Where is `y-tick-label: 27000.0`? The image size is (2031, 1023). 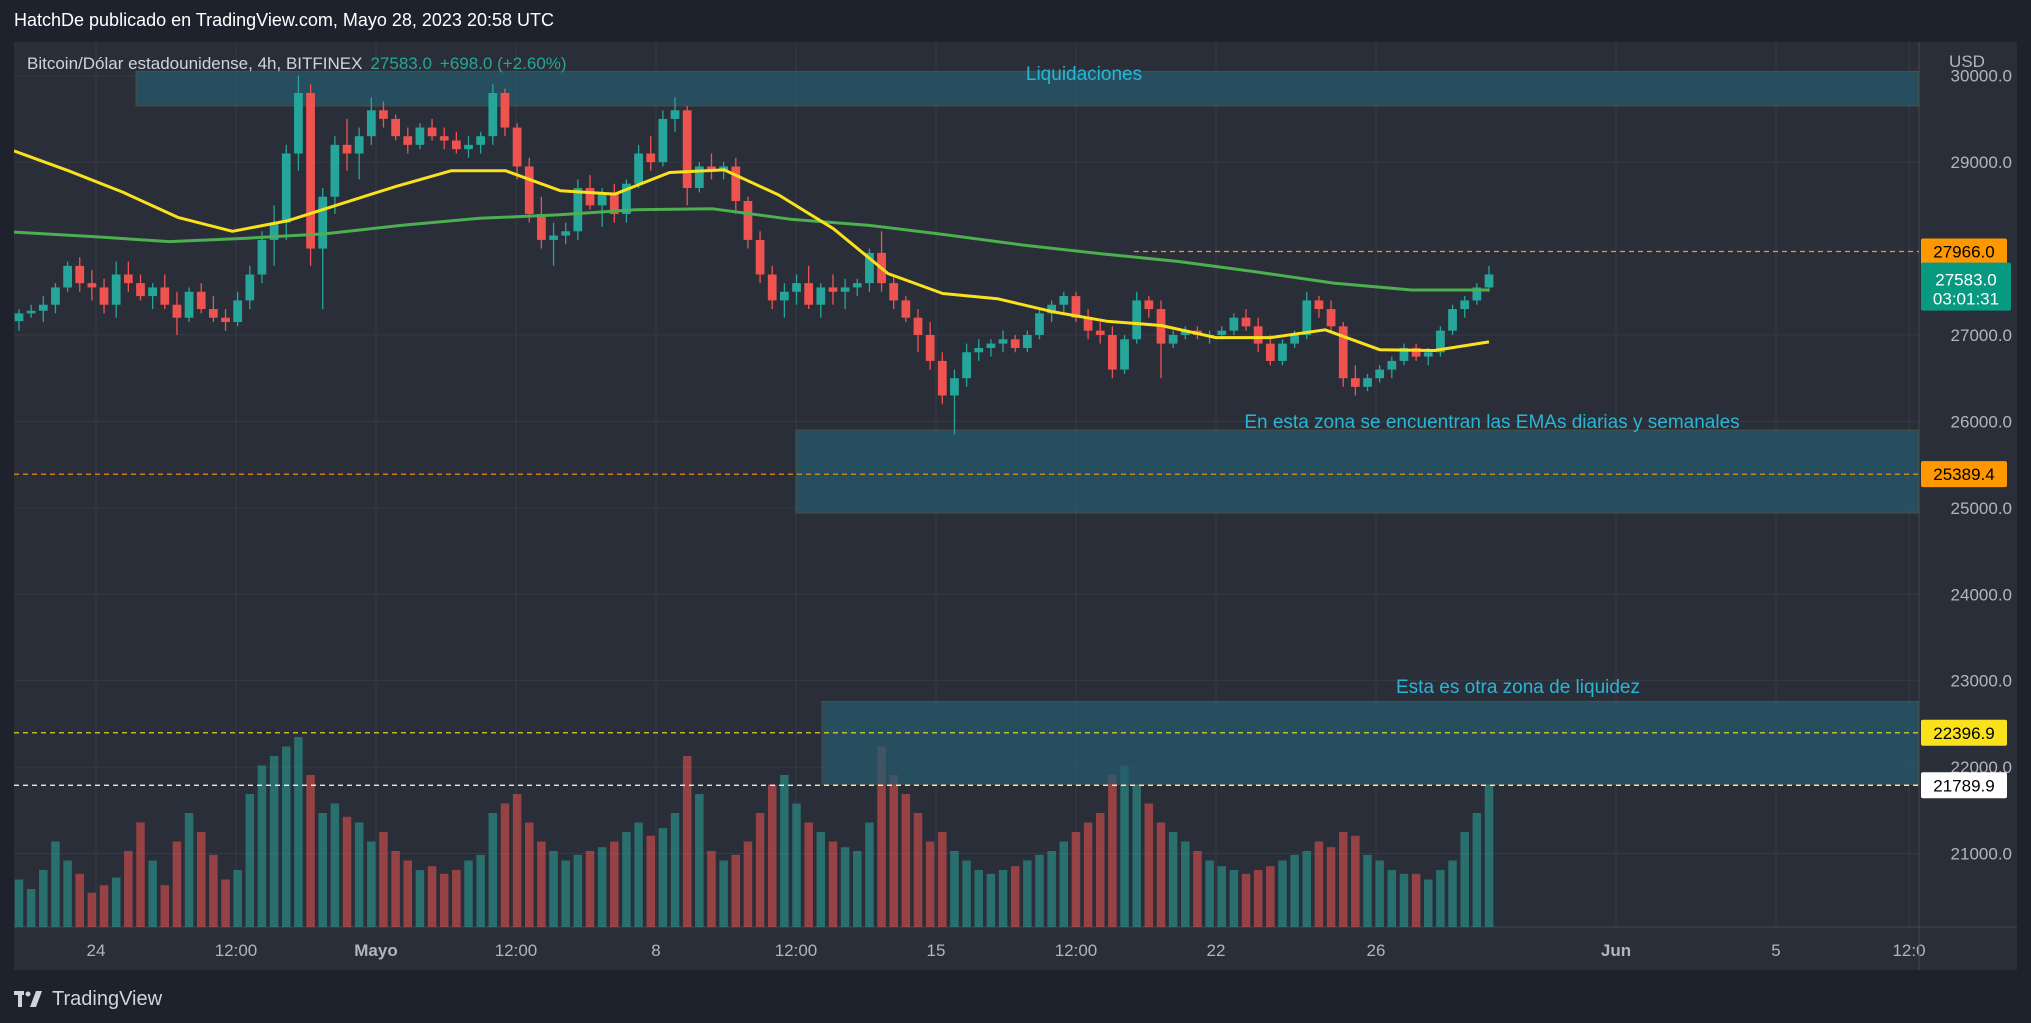 y-tick-label: 27000.0 is located at coordinates (1981, 335).